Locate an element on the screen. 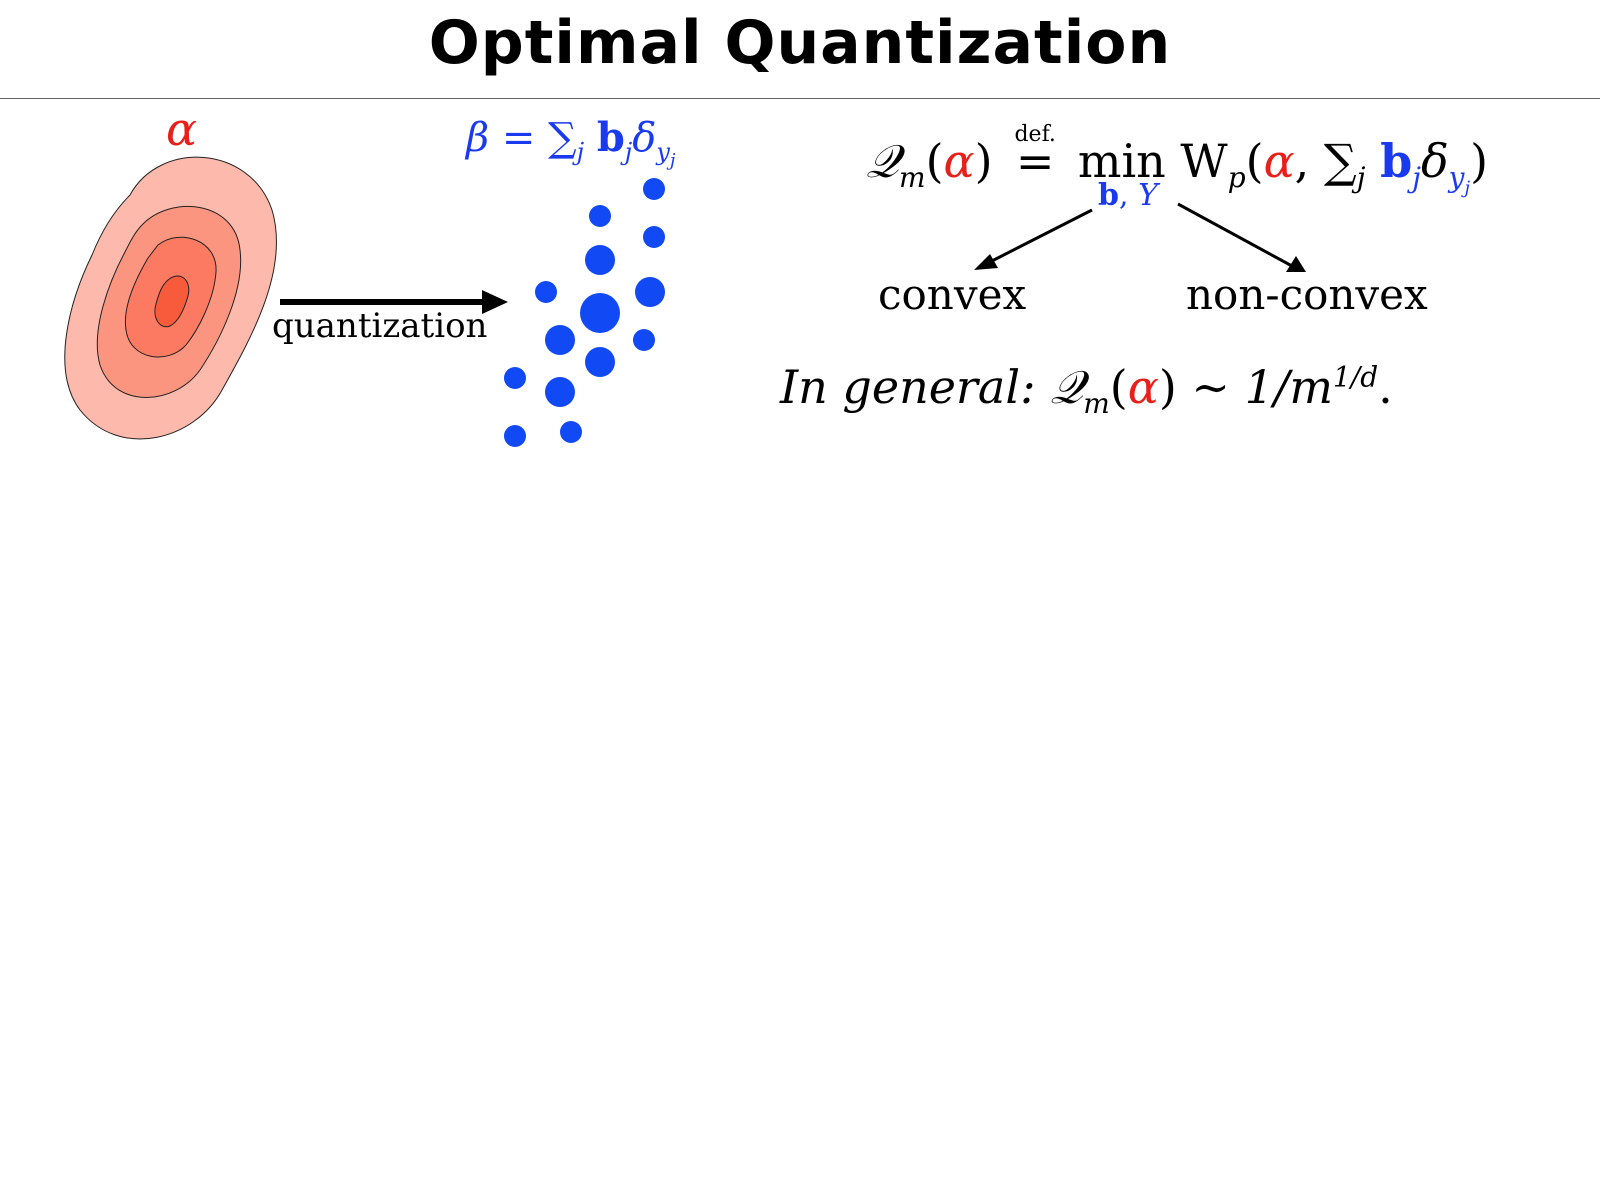  arrowhead-convex is located at coordinates (986, 262).